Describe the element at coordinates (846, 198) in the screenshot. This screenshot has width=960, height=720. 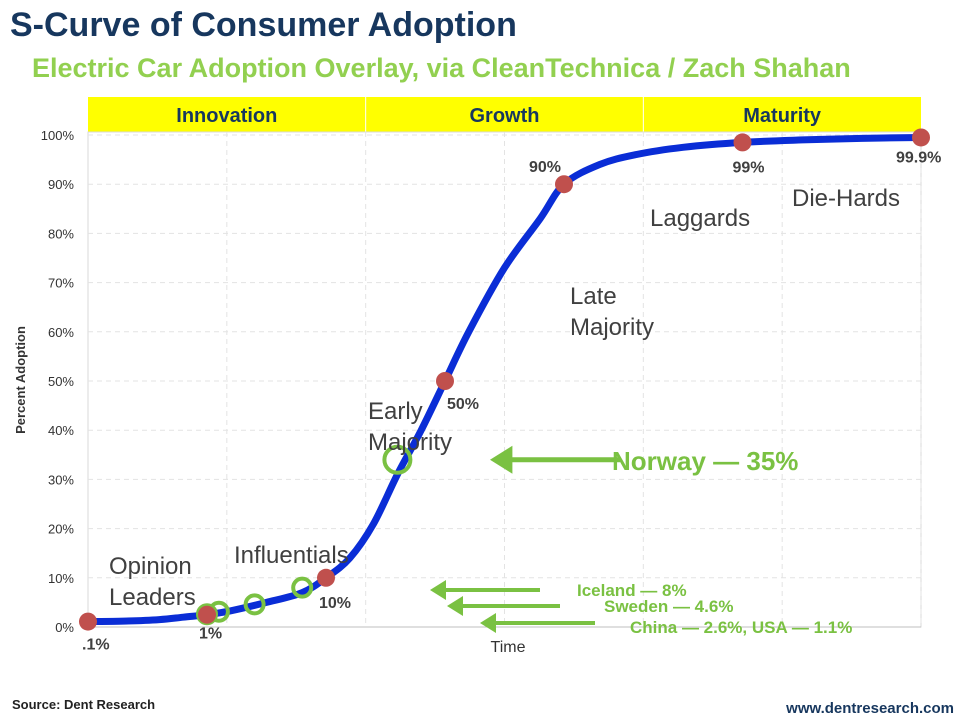
I see `segment-label: Die-Hards` at that location.